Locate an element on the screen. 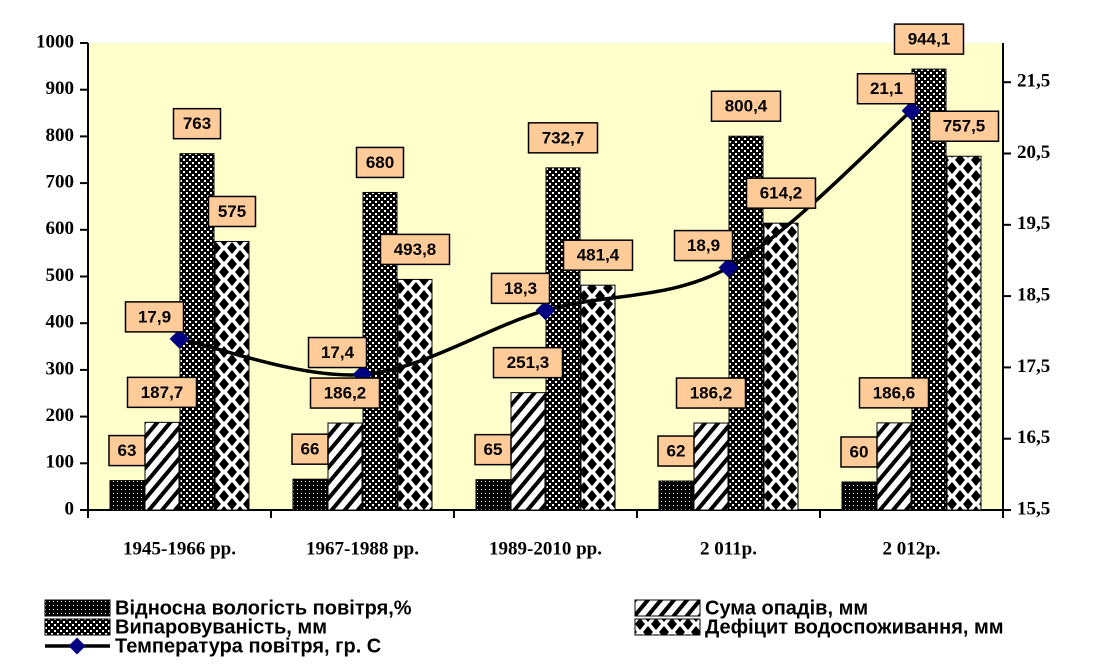  data-label: 17,9 is located at coordinates (154, 316).